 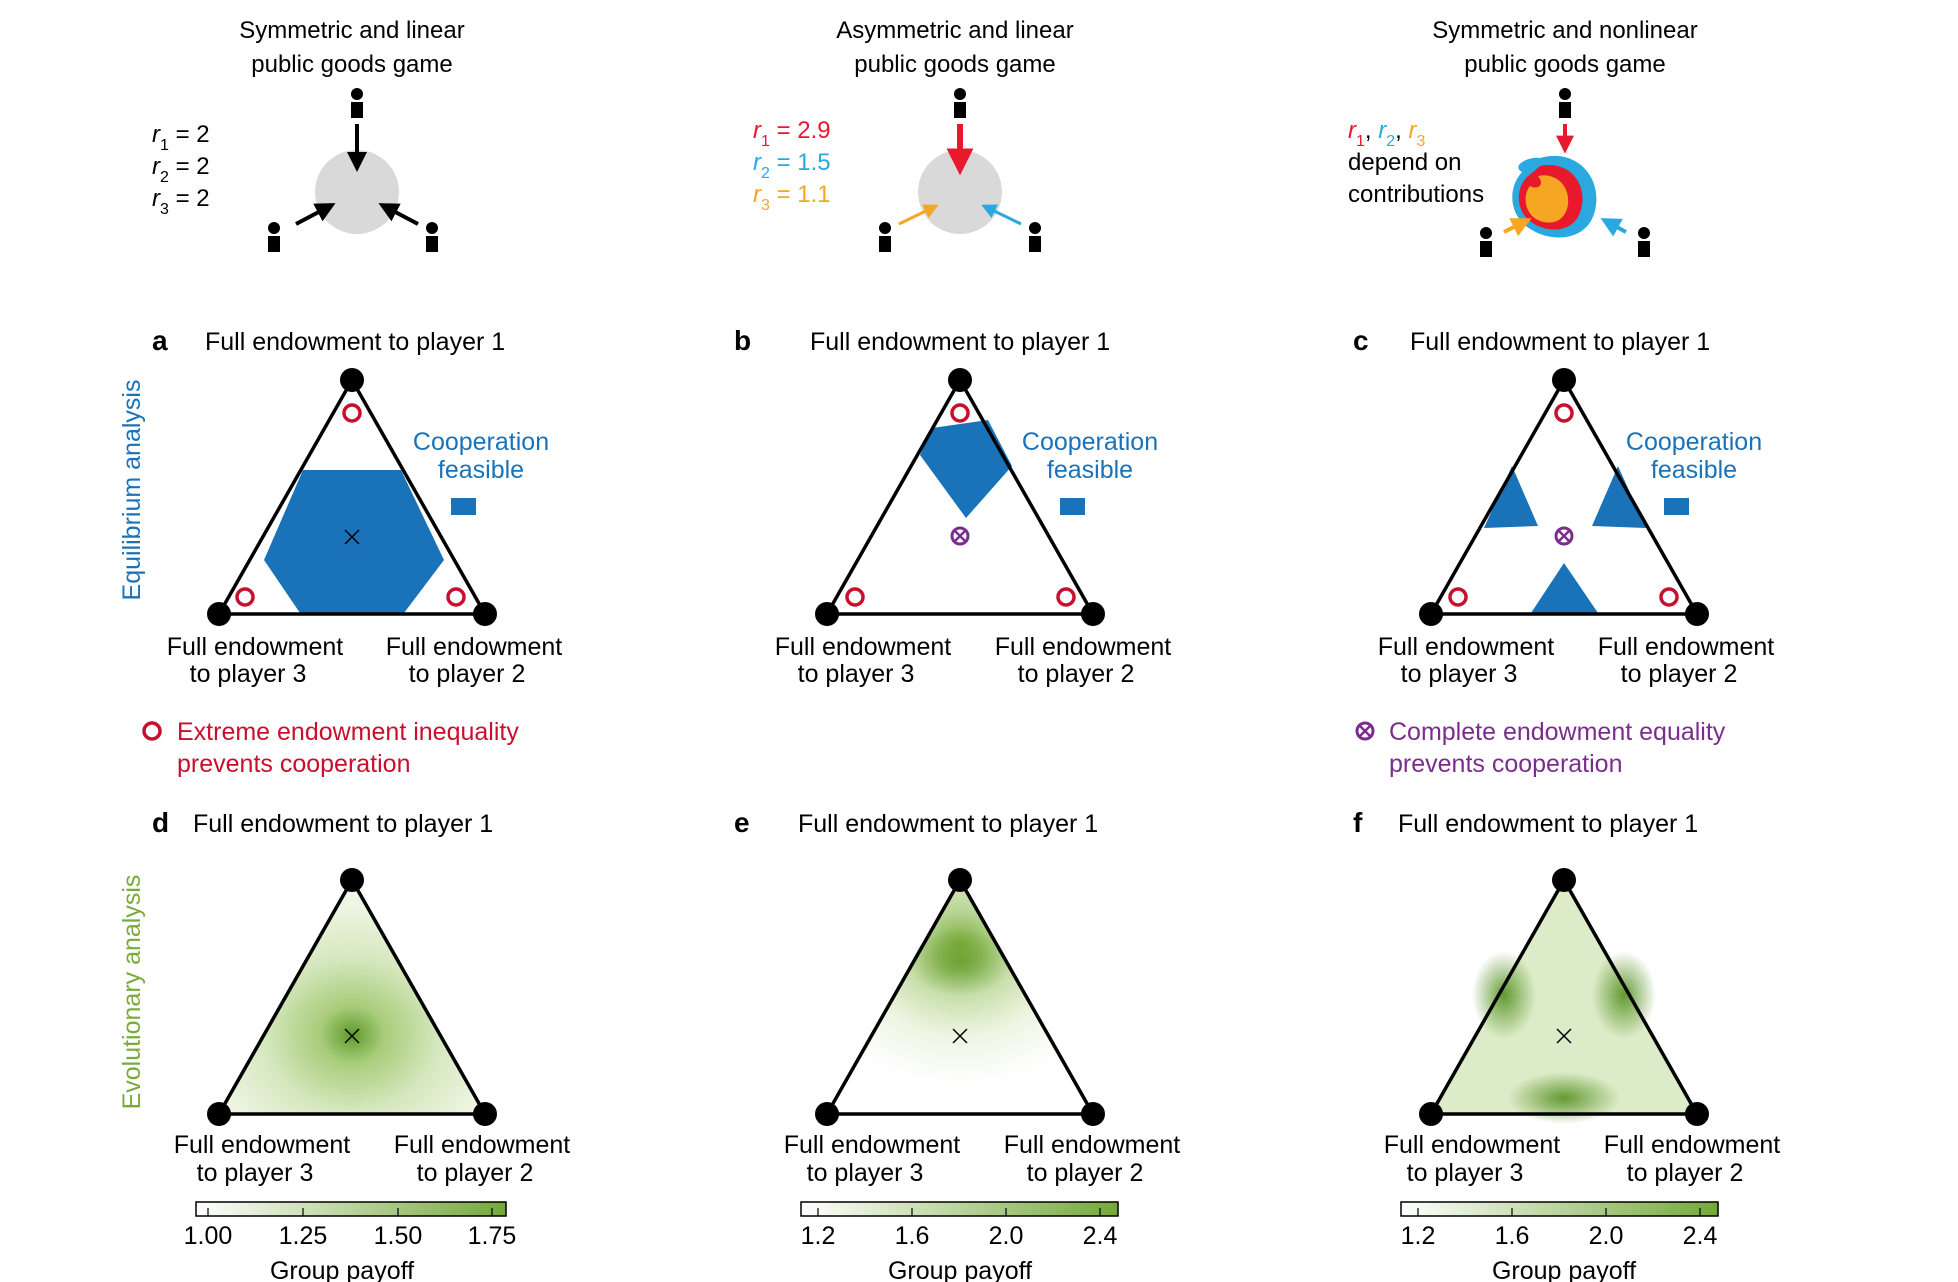 What do you see at coordinates (208, 1236) in the screenshot?
I see `colorbar-tick: 1.00` at bounding box center [208, 1236].